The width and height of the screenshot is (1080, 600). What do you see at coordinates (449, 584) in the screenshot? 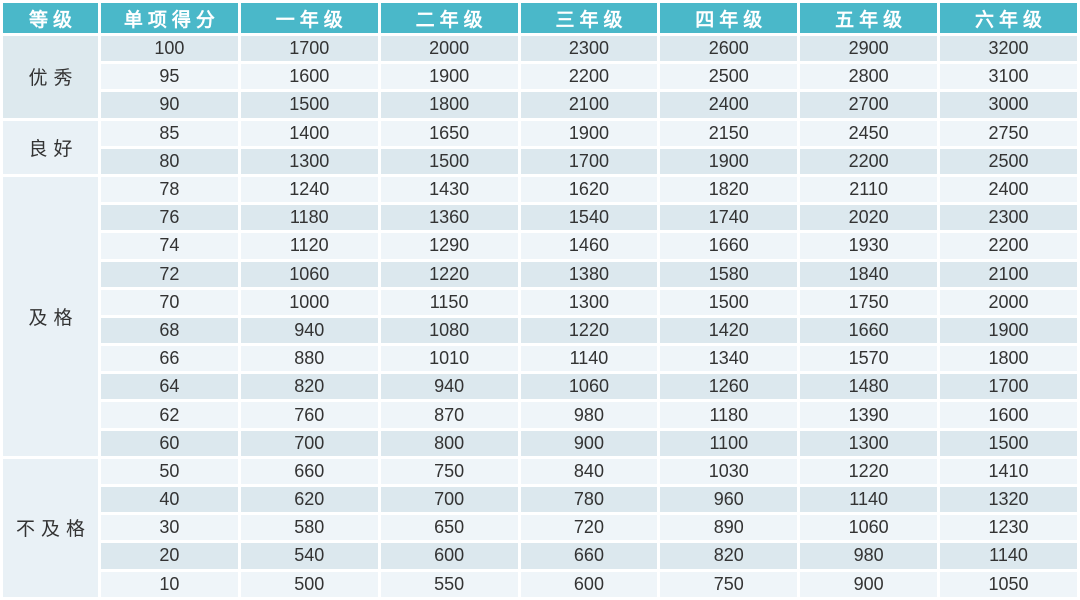
I see `value-cell: 550` at bounding box center [449, 584].